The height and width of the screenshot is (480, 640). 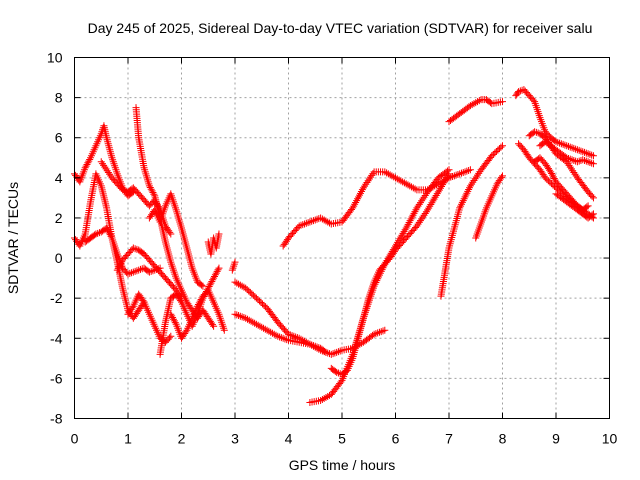 What do you see at coordinates (197, 314) in the screenshot?
I see `series-s9` at bounding box center [197, 314].